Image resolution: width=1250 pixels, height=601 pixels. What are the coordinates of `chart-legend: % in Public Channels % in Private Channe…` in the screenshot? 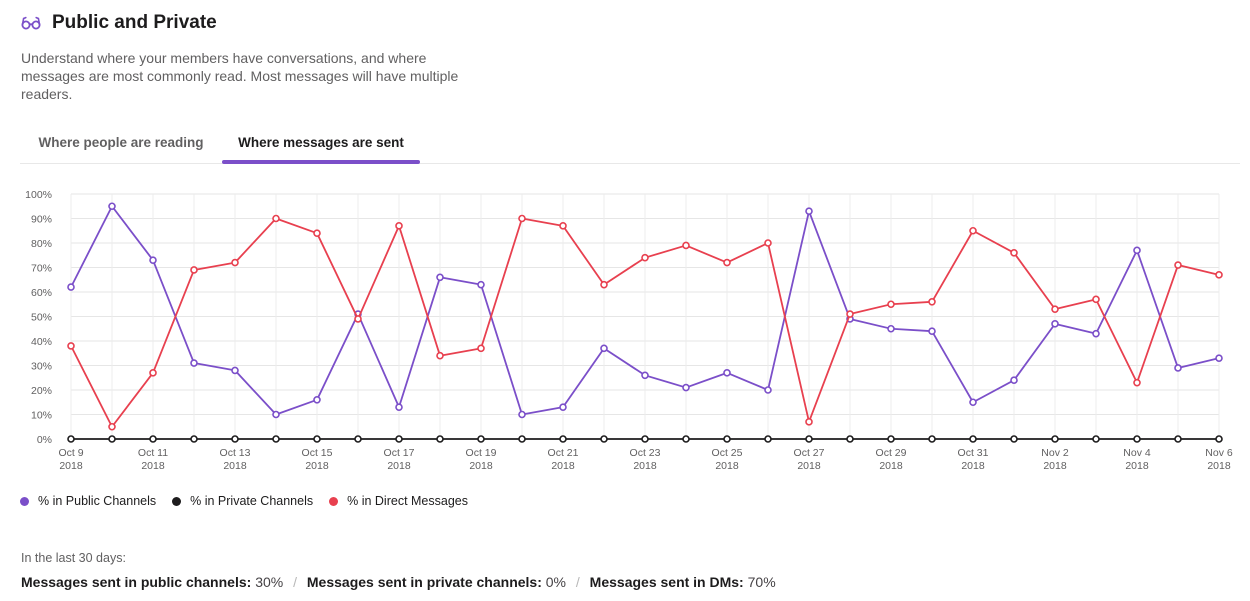 It's located at (252, 501).